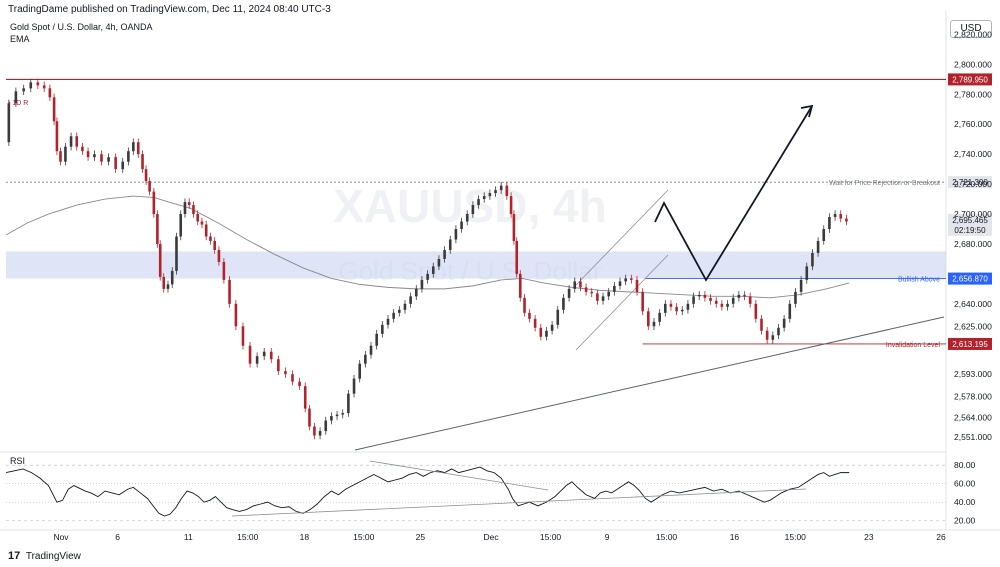 The height and width of the screenshot is (567, 1000). What do you see at coordinates (884, 183) in the screenshot?
I see `level-note-wait: Wait for Price Rejection or Breakout` at bounding box center [884, 183].